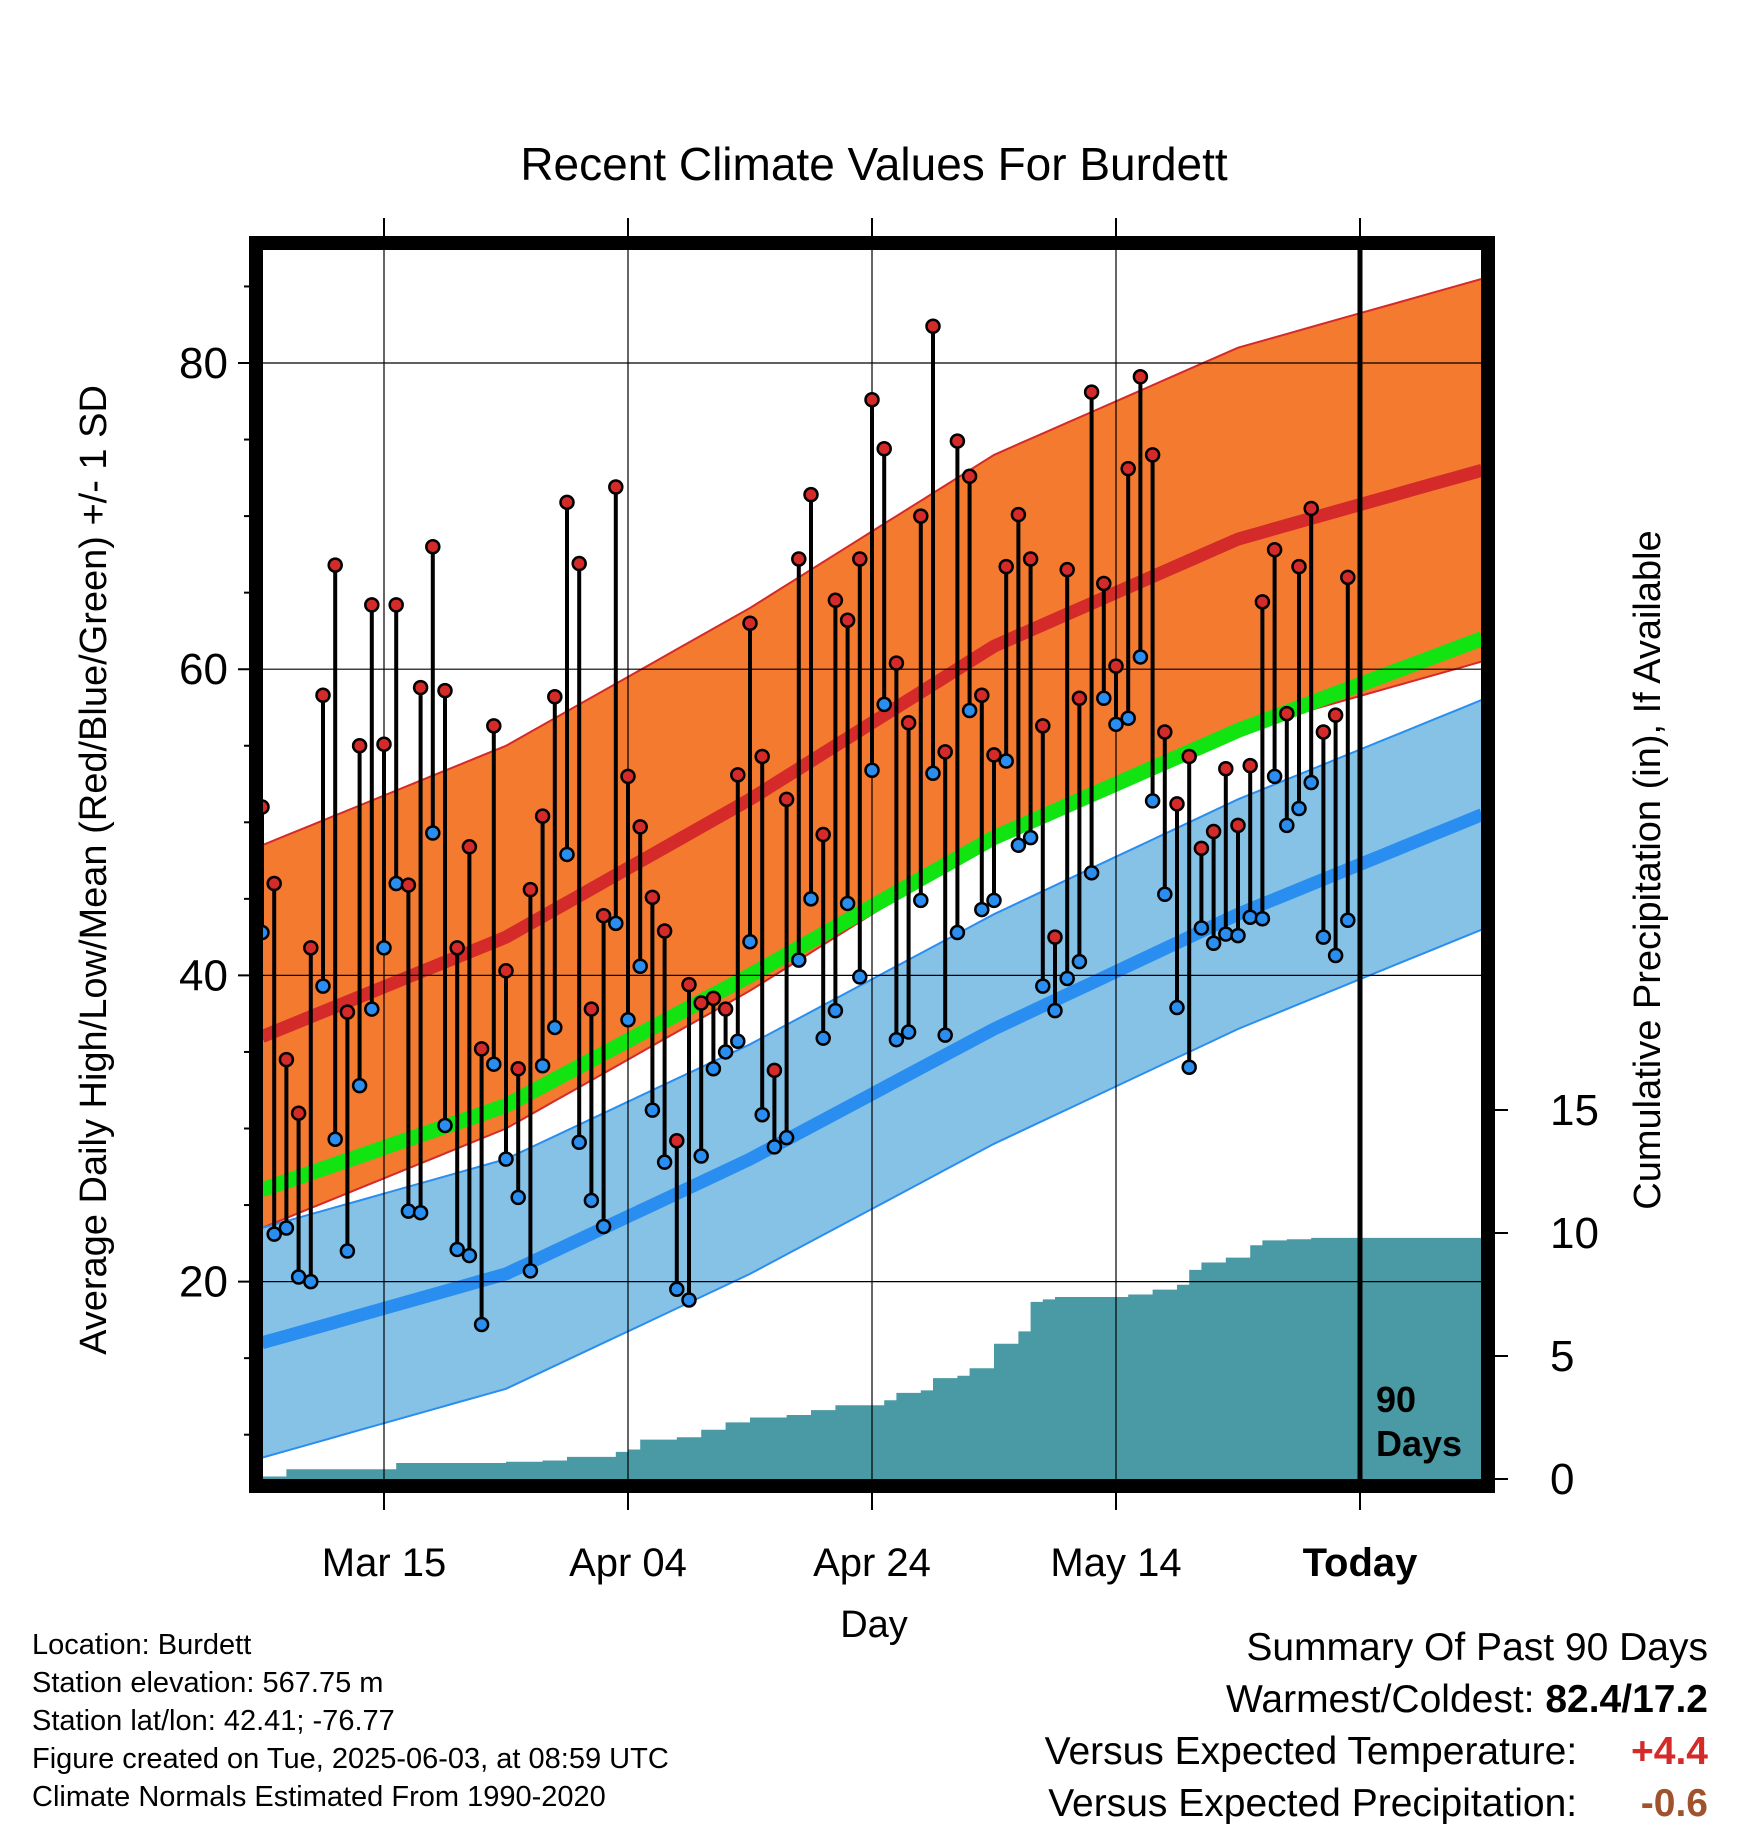  I want to click on location-text: Location: Burdett, so click(142, 1645).